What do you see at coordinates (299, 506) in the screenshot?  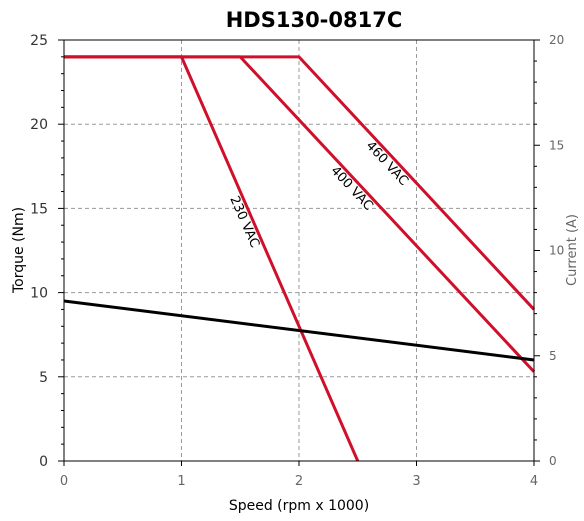 I see `x-axis-label: Speed (rpm x 1000)` at bounding box center [299, 506].